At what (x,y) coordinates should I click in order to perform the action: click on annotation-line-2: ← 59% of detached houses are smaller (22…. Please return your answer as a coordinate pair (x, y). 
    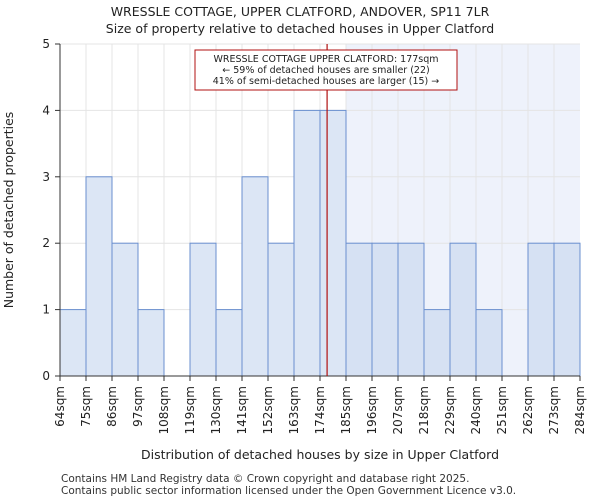
    Looking at the image, I should click on (325, 70).